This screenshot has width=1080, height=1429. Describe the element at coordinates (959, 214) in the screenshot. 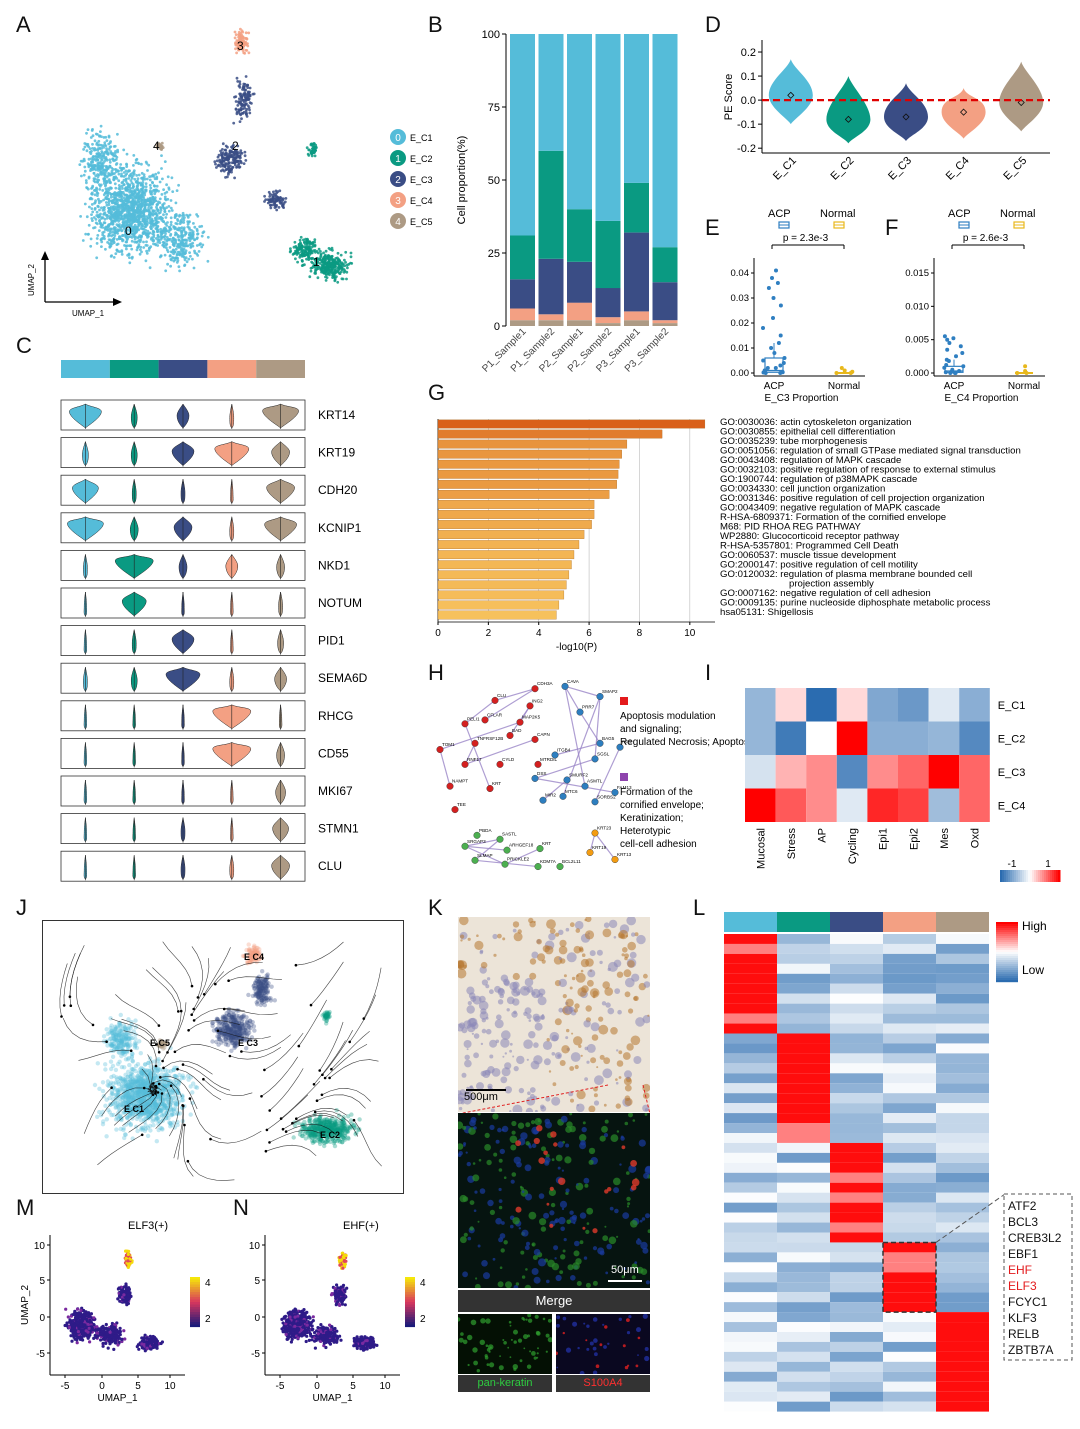

I see `scatter-legend-label: ACP` at that location.